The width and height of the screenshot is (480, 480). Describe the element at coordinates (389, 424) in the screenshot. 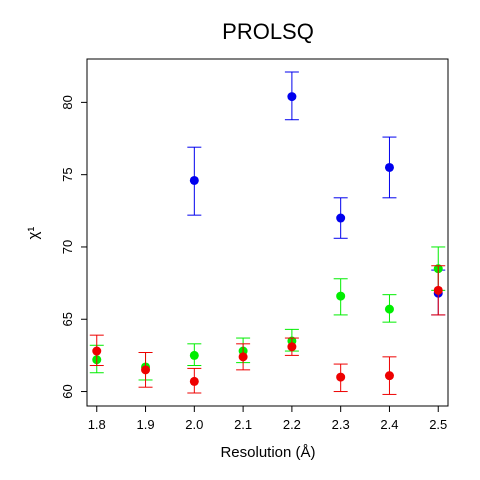

I see `x-tick-label: 2.4` at that location.